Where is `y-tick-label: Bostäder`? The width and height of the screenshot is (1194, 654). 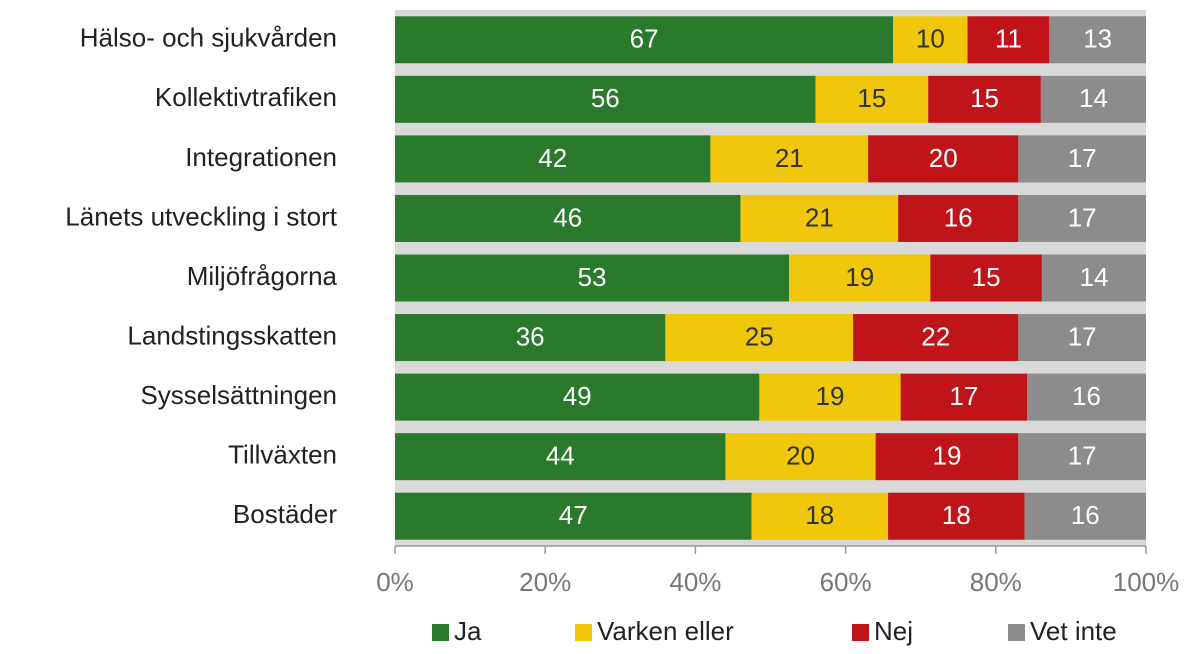 y-tick-label: Bostäder is located at coordinates (285, 514).